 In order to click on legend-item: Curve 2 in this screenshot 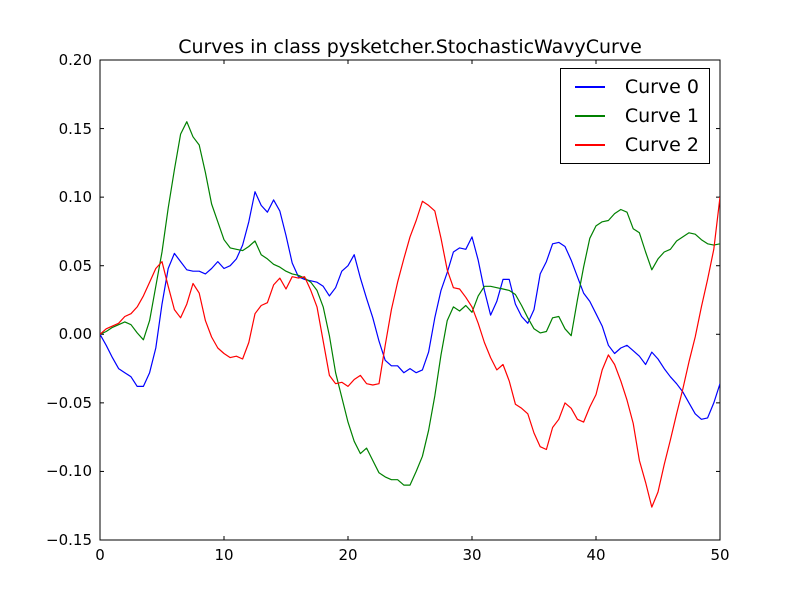, I will do `click(635, 144)`.